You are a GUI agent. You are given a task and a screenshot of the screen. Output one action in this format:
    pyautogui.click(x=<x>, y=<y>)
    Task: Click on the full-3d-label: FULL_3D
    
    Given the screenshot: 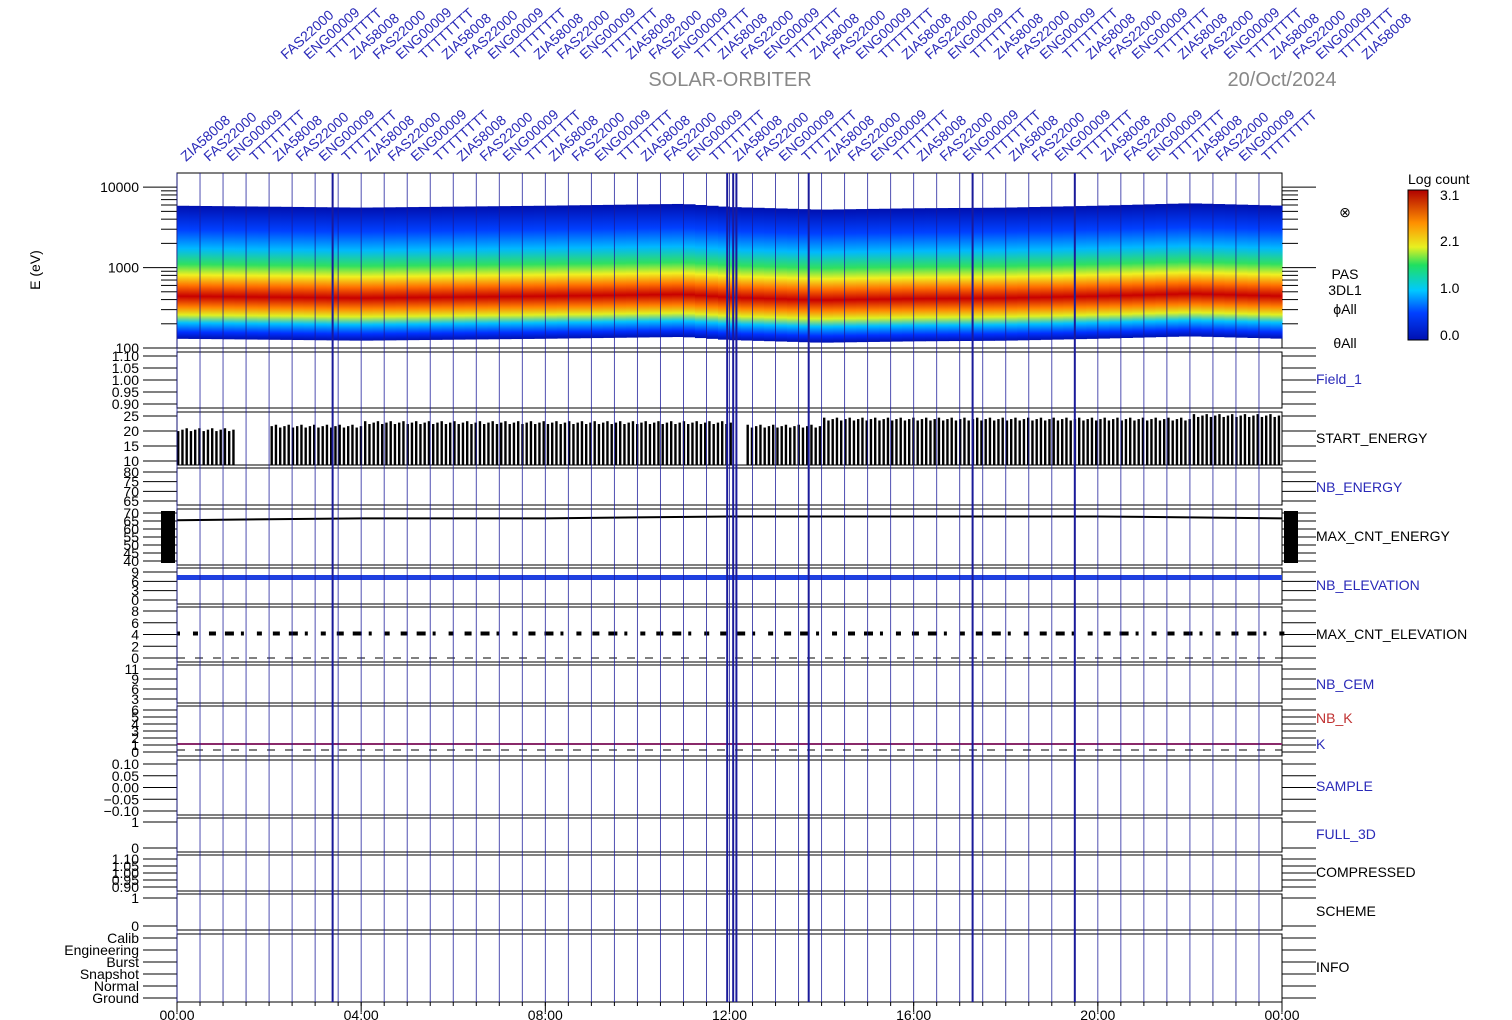 What is the action you would take?
    pyautogui.click(x=1346, y=834)
    